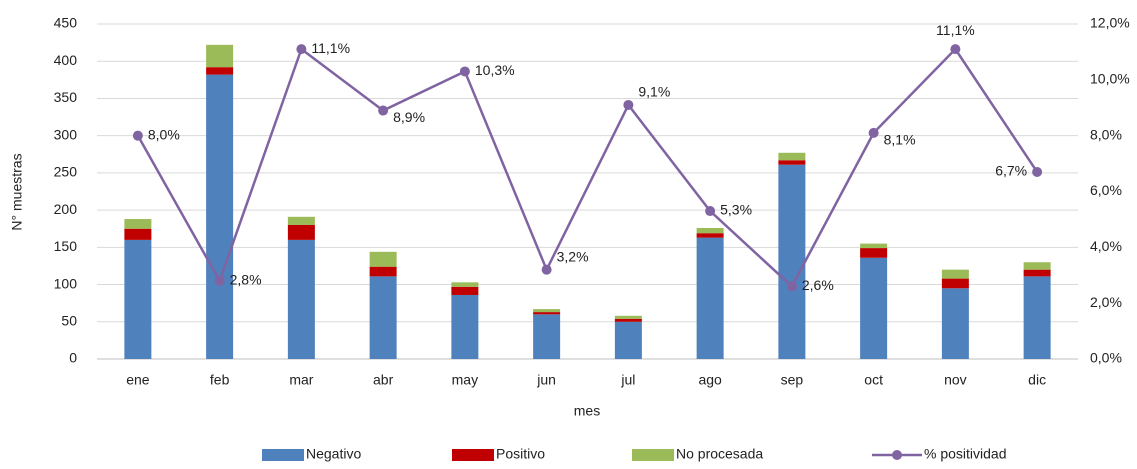  Describe the element at coordinates (69, 320) in the screenshot. I see `y-tick-label: 50` at that location.